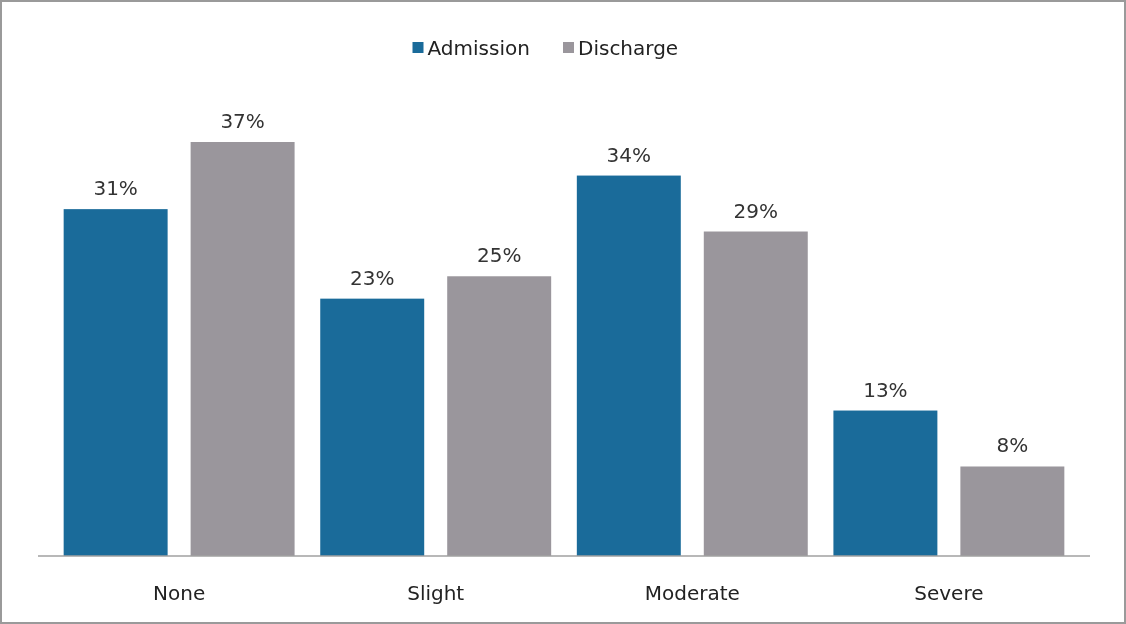 This screenshot has width=1126, height=624. Describe the element at coordinates (629, 154) in the screenshot. I see `data-label: 34%` at that location.